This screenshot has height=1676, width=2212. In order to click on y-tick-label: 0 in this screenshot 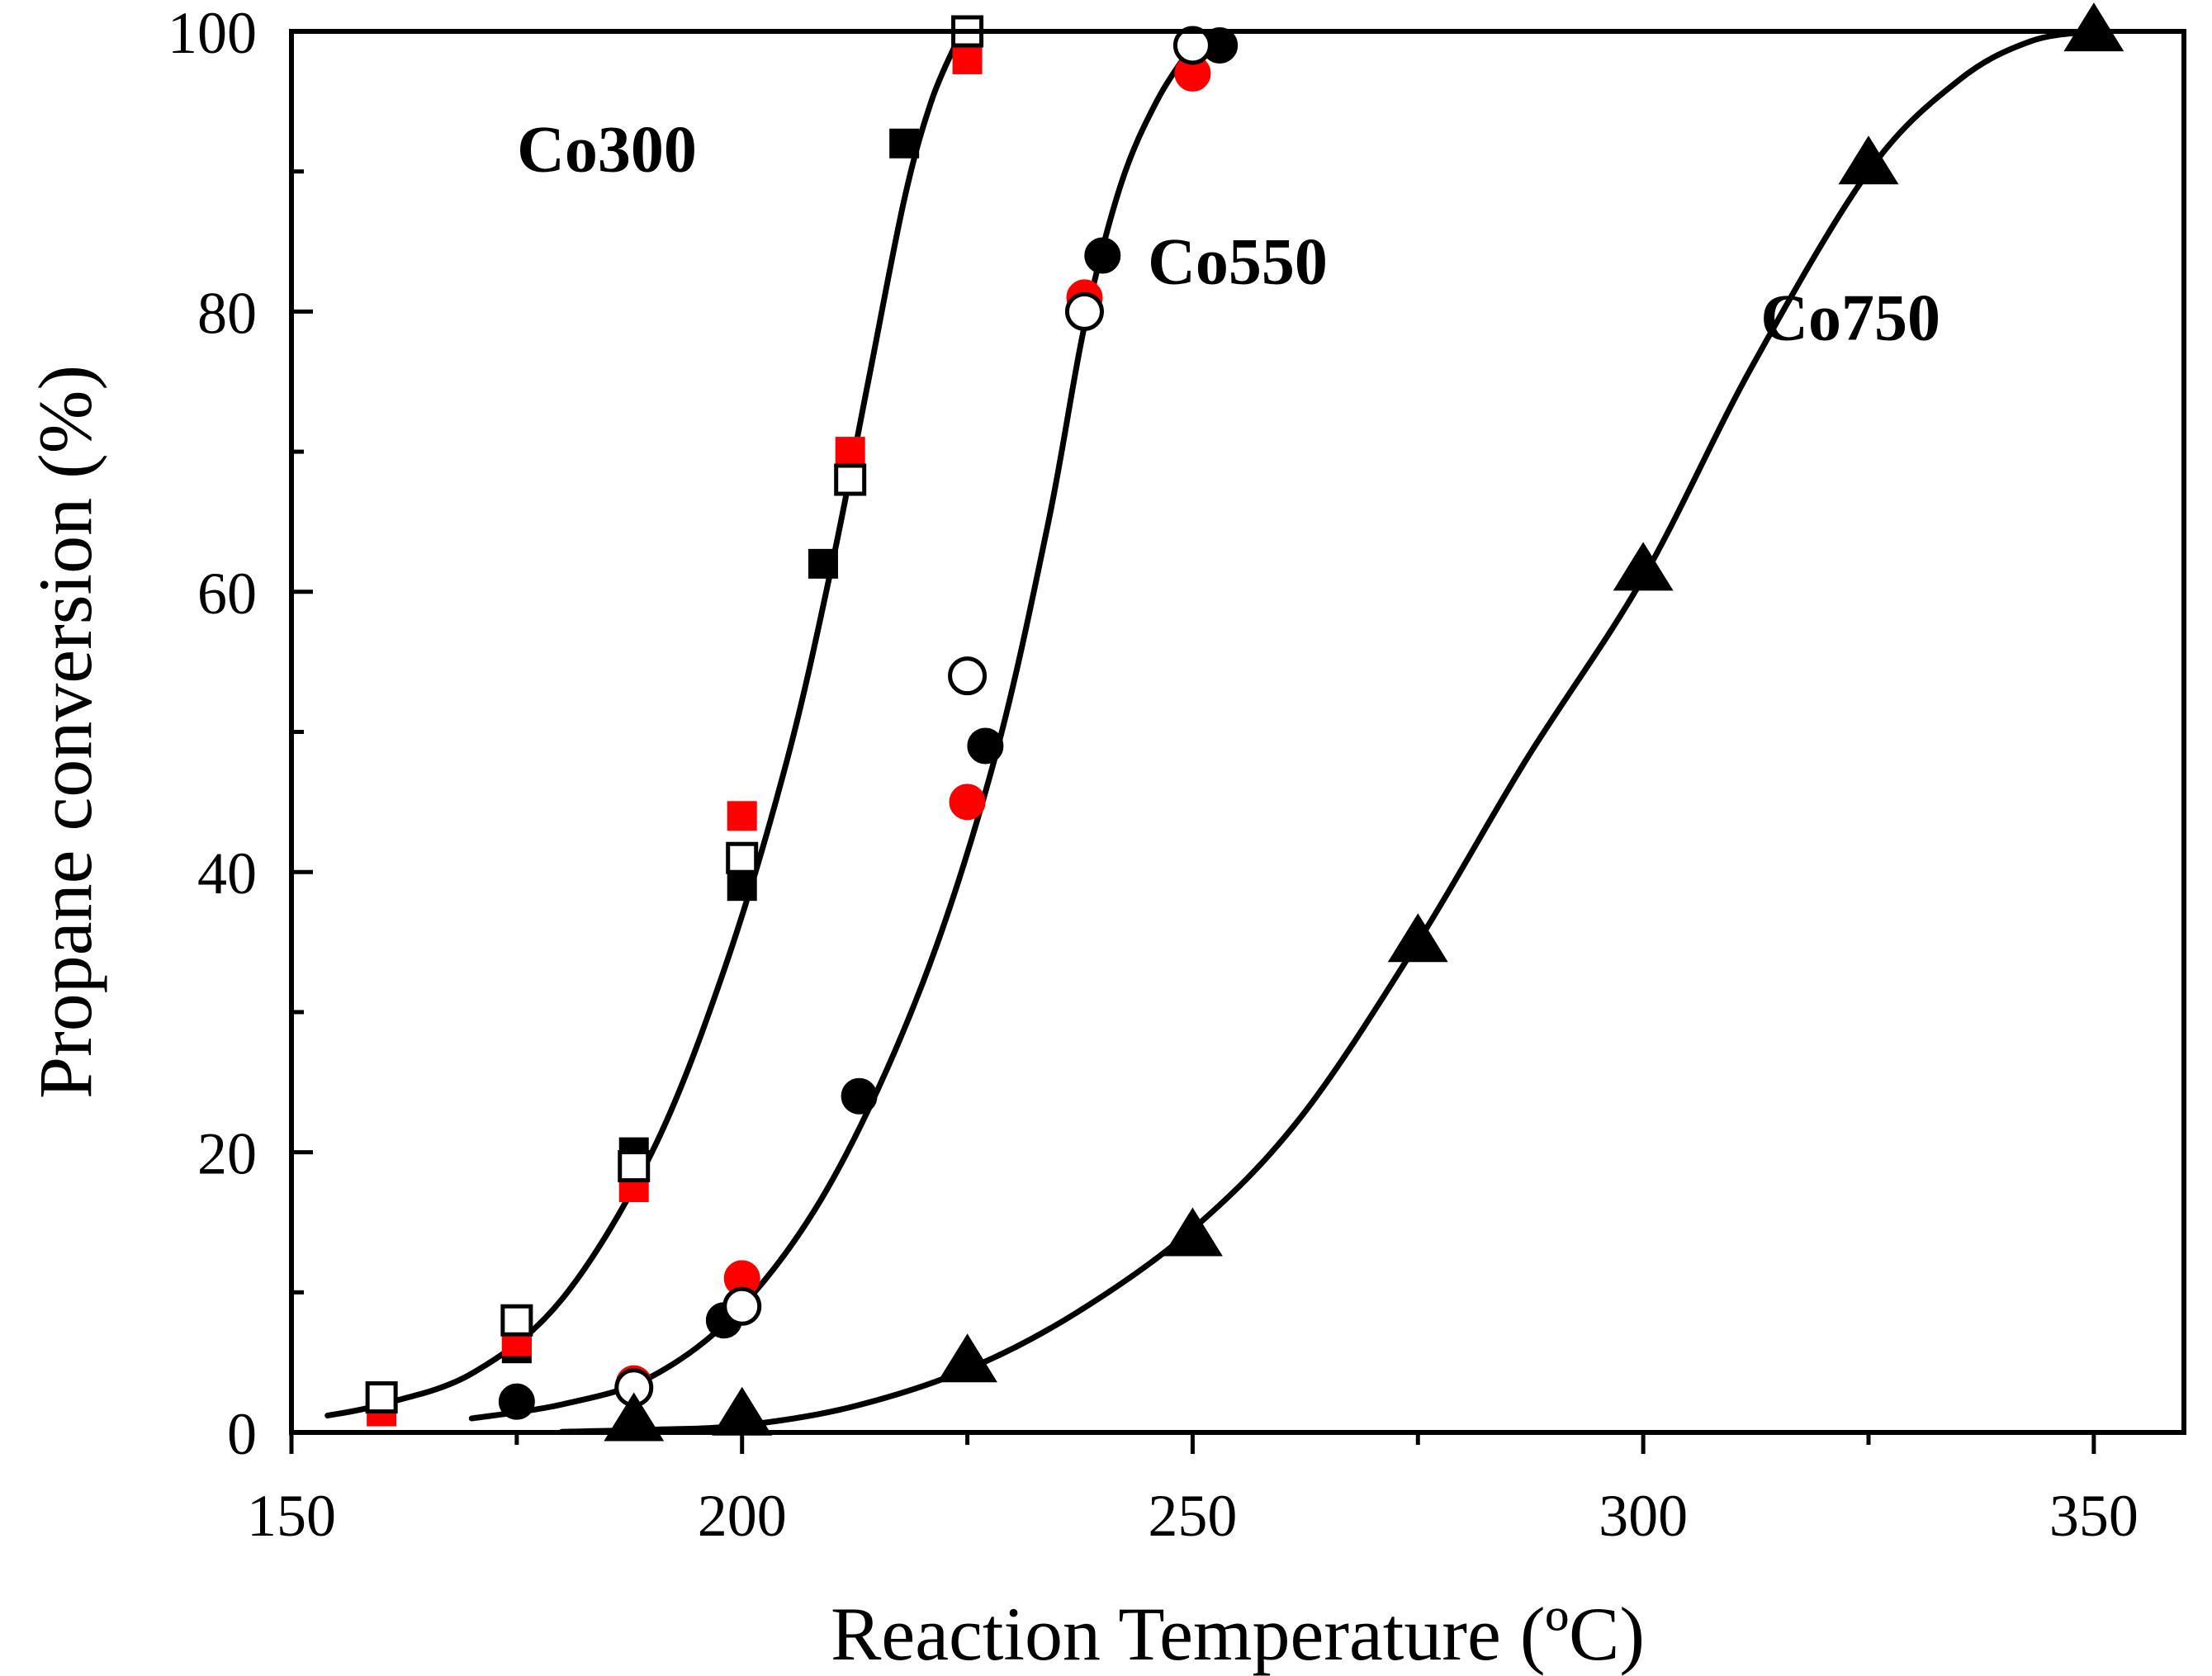, I will do `click(242, 1434)`.